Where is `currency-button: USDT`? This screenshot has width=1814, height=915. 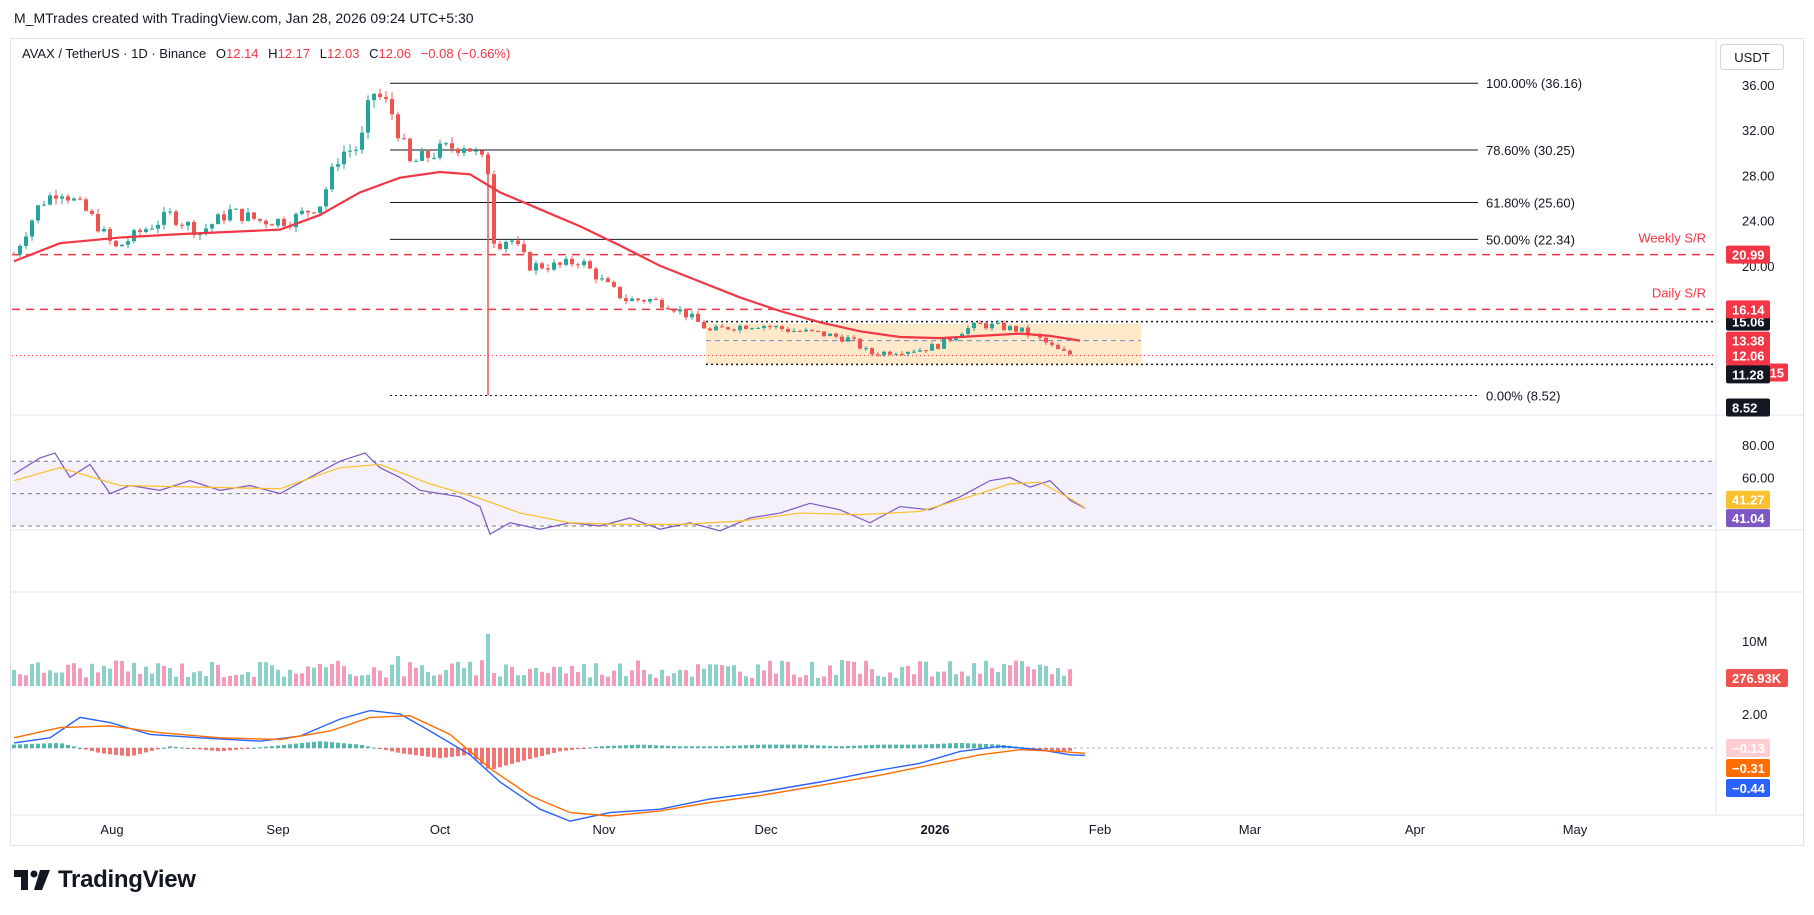
currency-button: USDT is located at coordinates (1752, 57).